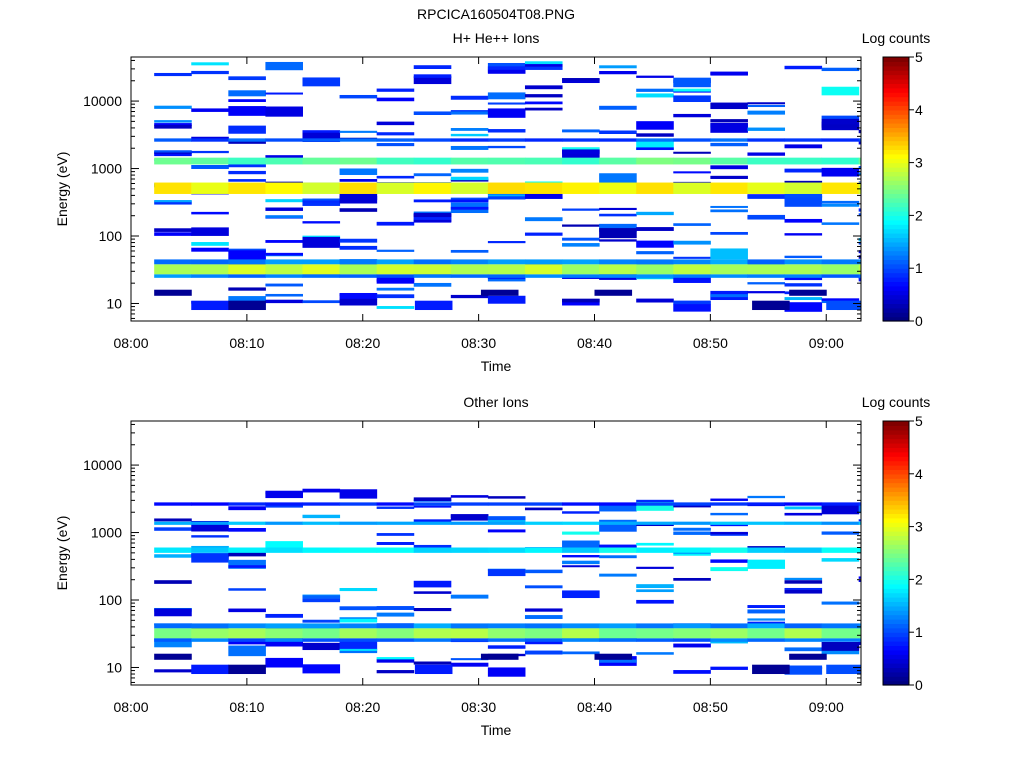  I want to click on colorbar-label: Log counts, so click(896, 402).